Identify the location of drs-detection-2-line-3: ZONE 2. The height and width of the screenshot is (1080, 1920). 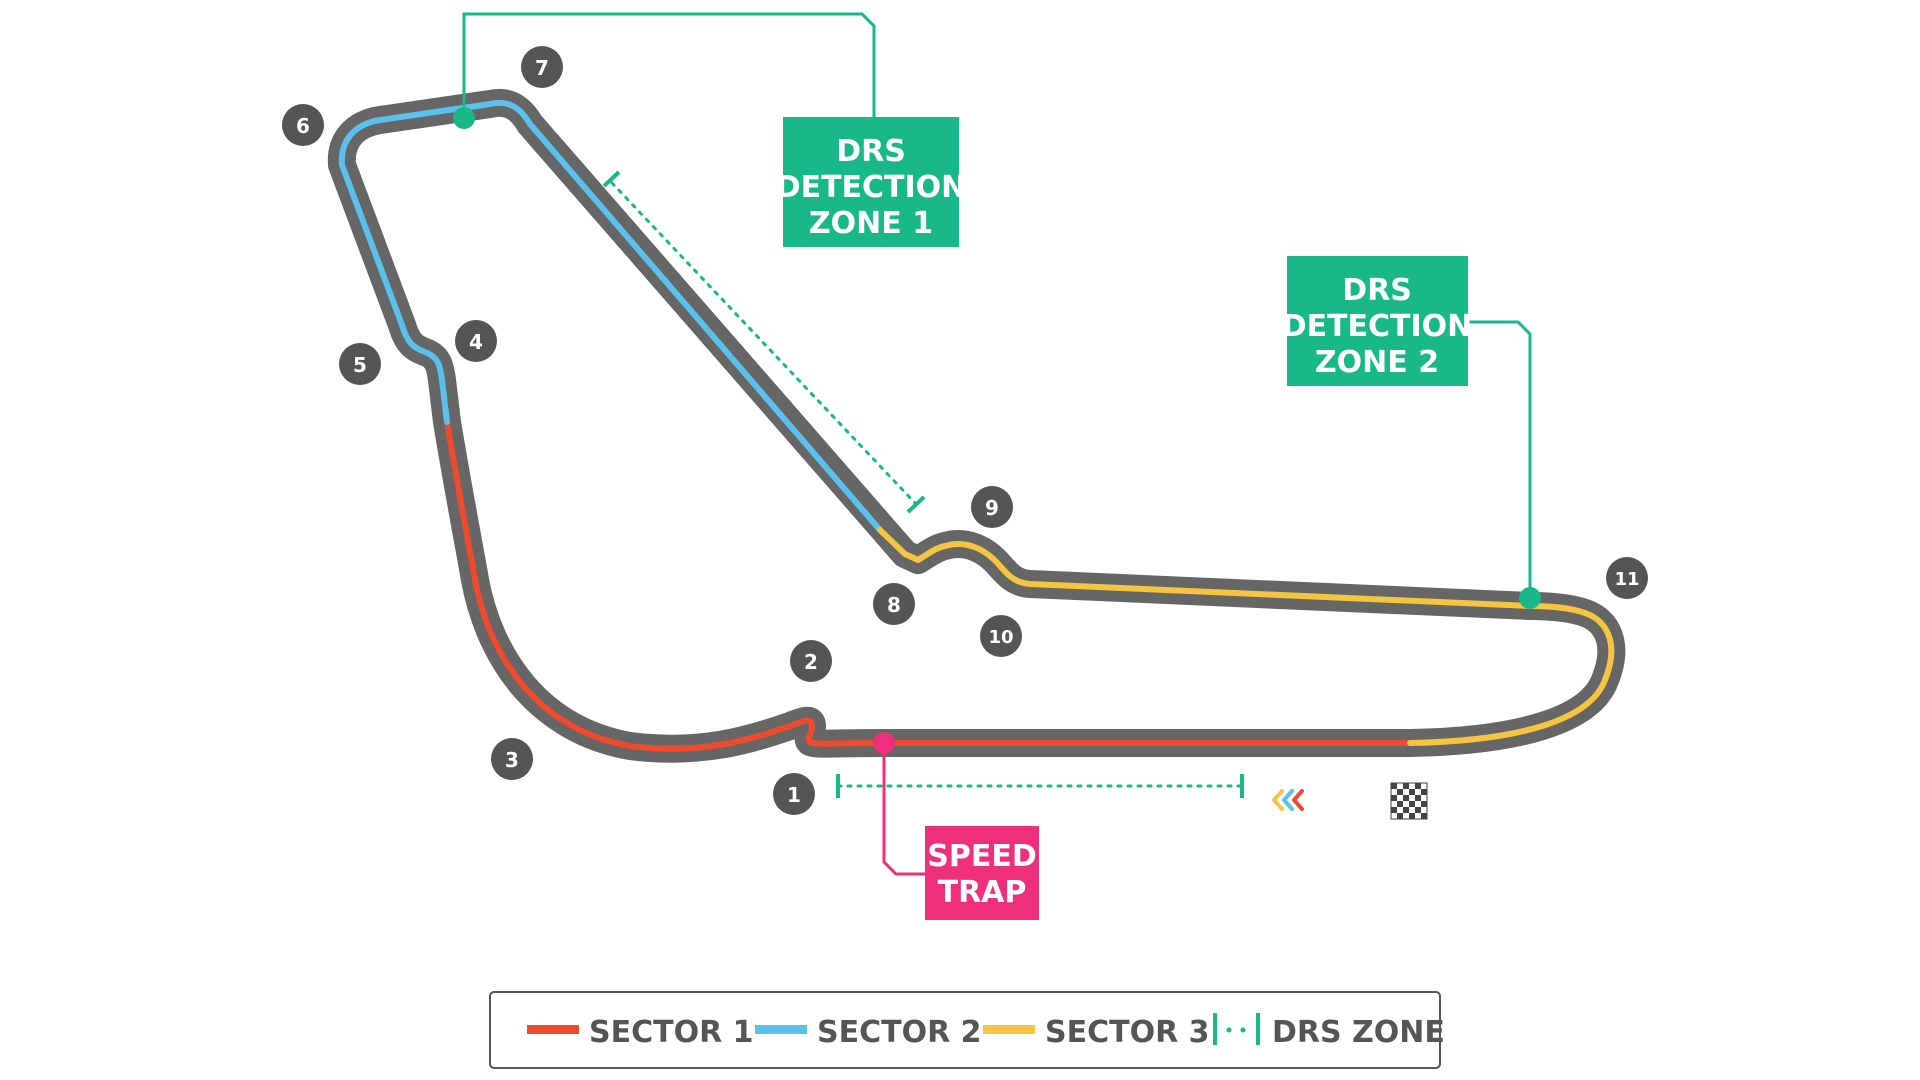
(1377, 362).